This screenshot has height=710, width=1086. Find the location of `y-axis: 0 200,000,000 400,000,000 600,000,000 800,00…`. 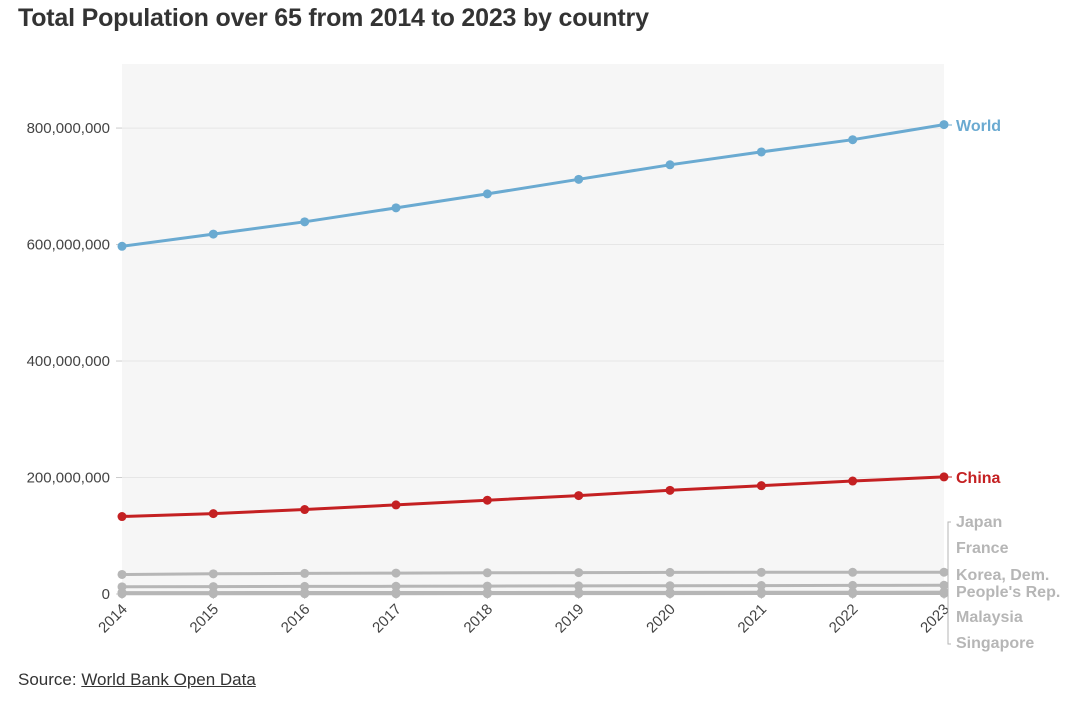

y-axis: 0 200,000,000 400,000,000 600,000,000 800,00… is located at coordinates (74, 361).